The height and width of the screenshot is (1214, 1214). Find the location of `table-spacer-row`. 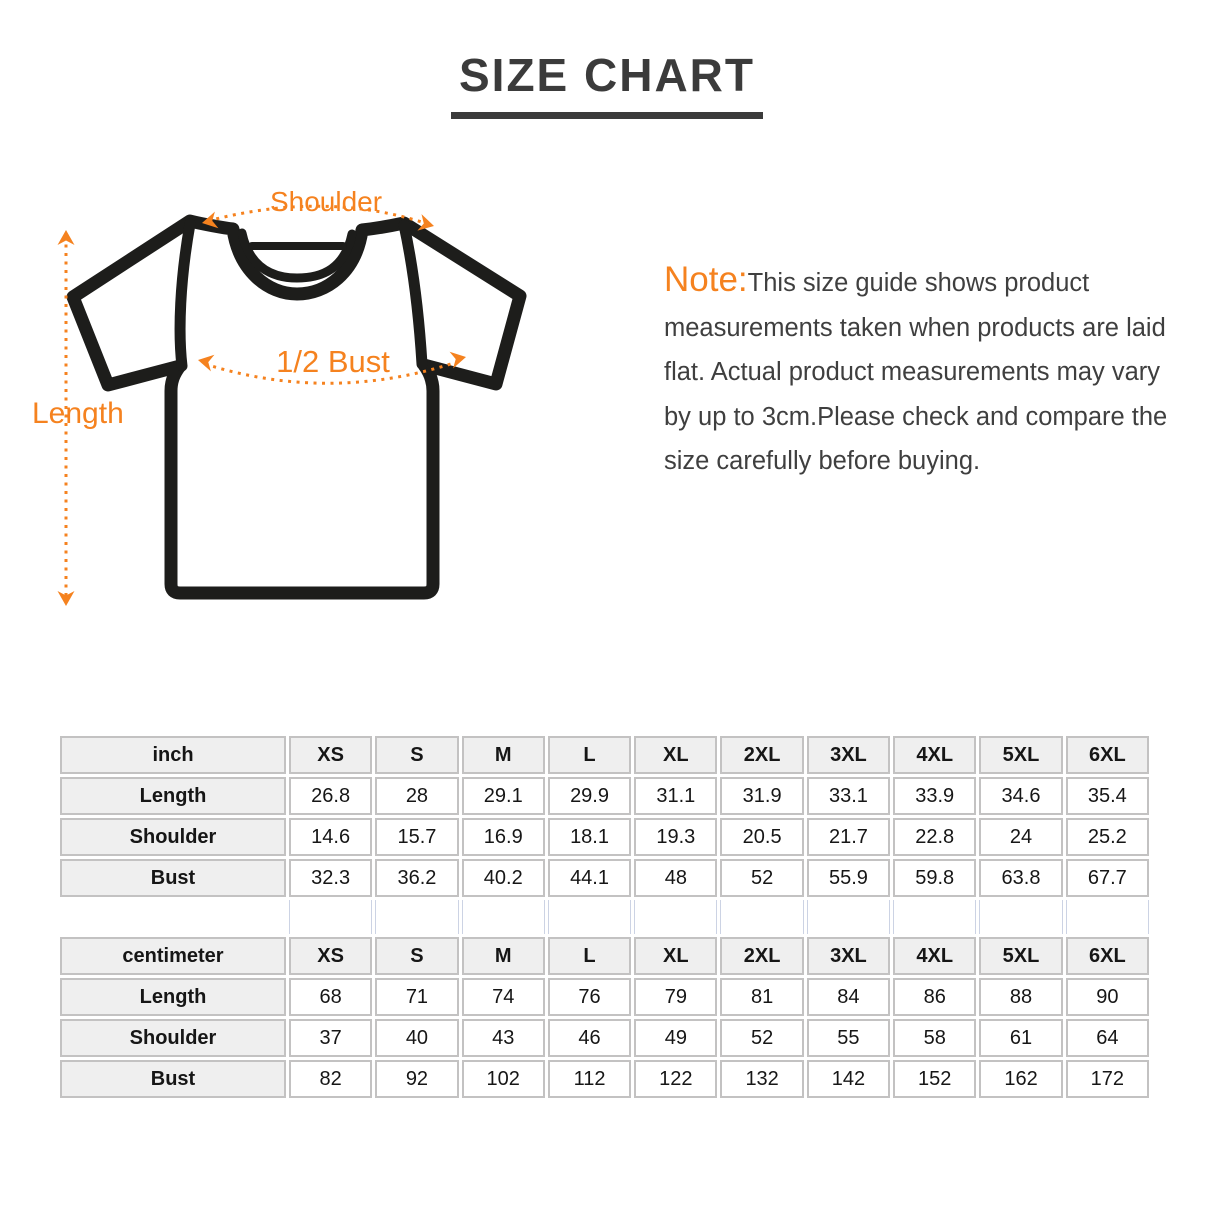

table-spacer-row is located at coordinates (604, 917).